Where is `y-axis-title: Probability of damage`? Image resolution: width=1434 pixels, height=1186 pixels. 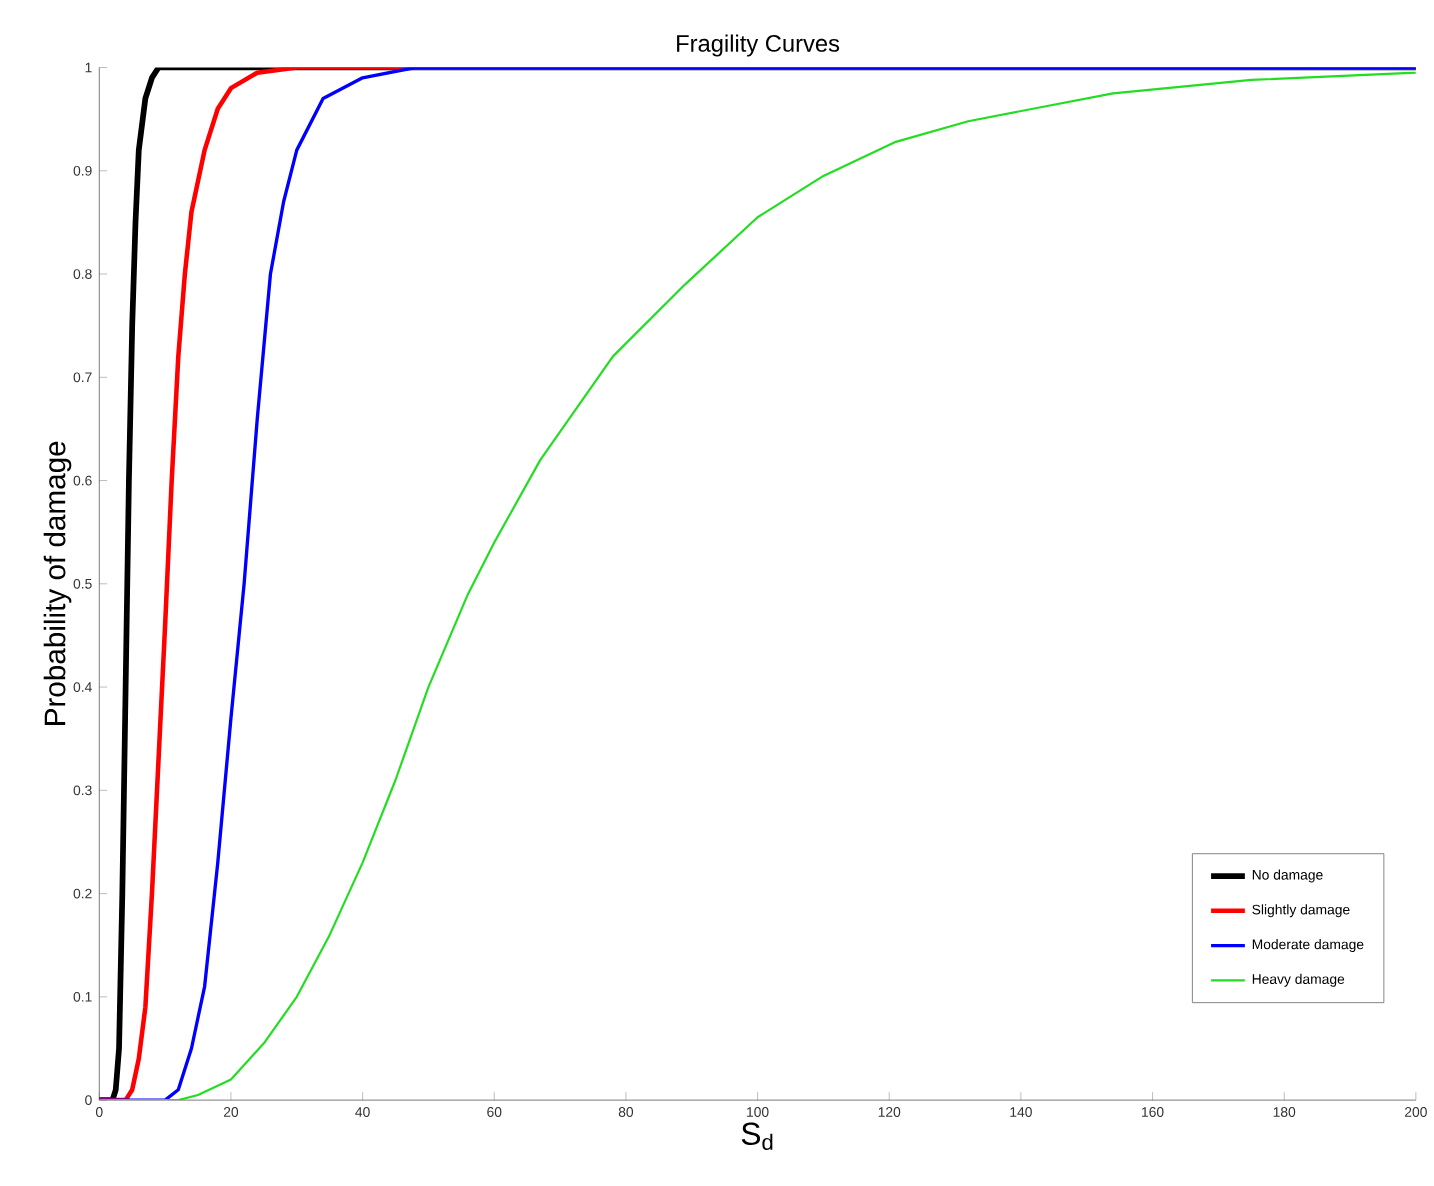
y-axis-title: Probability of damage is located at coordinates (57, 583).